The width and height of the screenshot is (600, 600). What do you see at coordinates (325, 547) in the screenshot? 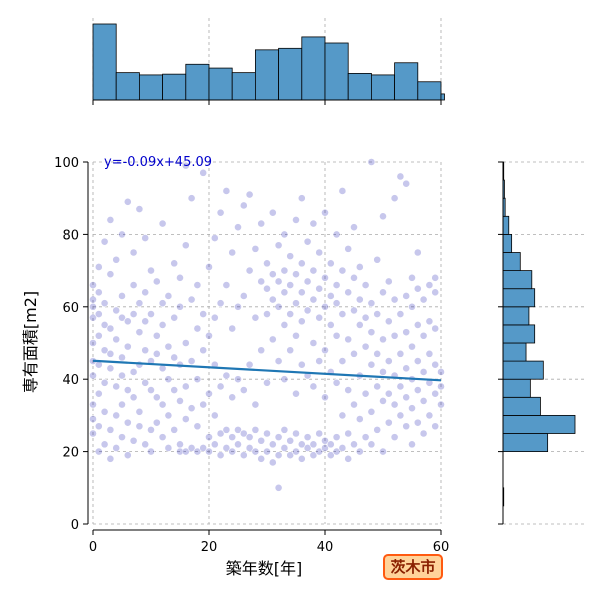
I see `x-tick-label: 40` at bounding box center [325, 547].